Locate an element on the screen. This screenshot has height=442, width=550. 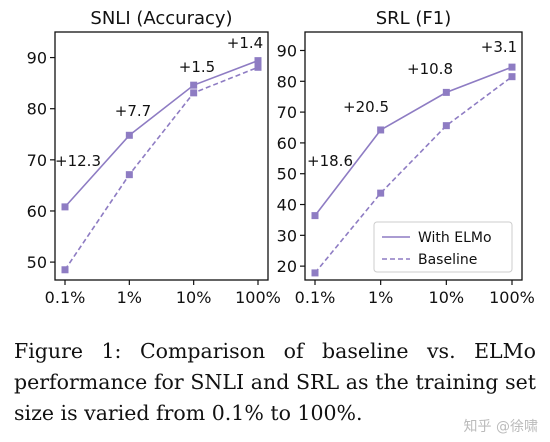
panel2-chart-title: SRL (F1) is located at coordinates (414, 18).